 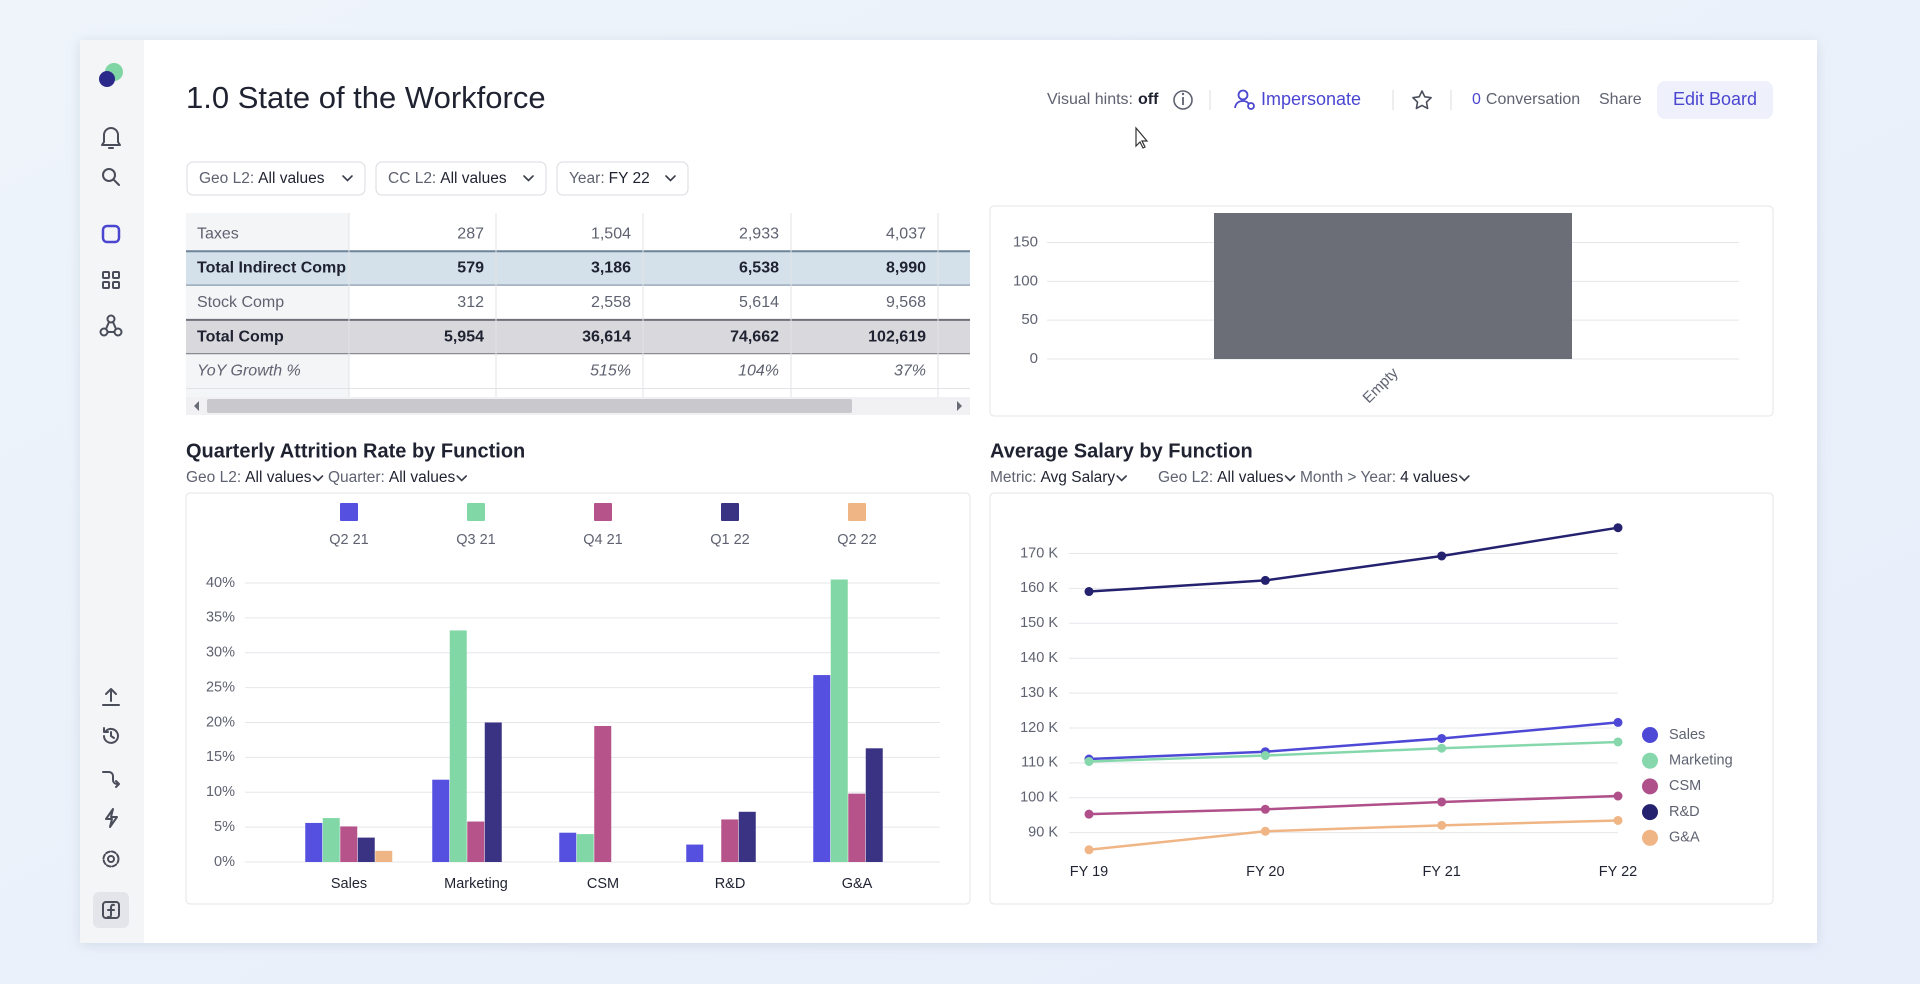 I want to click on table-cell: 104%, so click(x=758, y=371).